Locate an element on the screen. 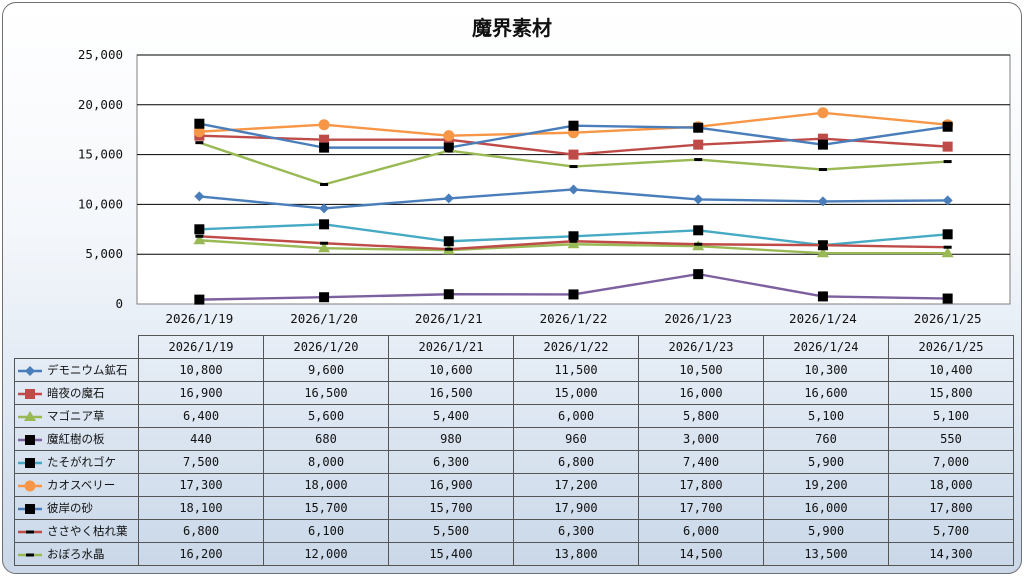 The height and width of the screenshot is (576, 1024). series-legend-cell: ささやく枯れ葉 is located at coordinates (76, 531).